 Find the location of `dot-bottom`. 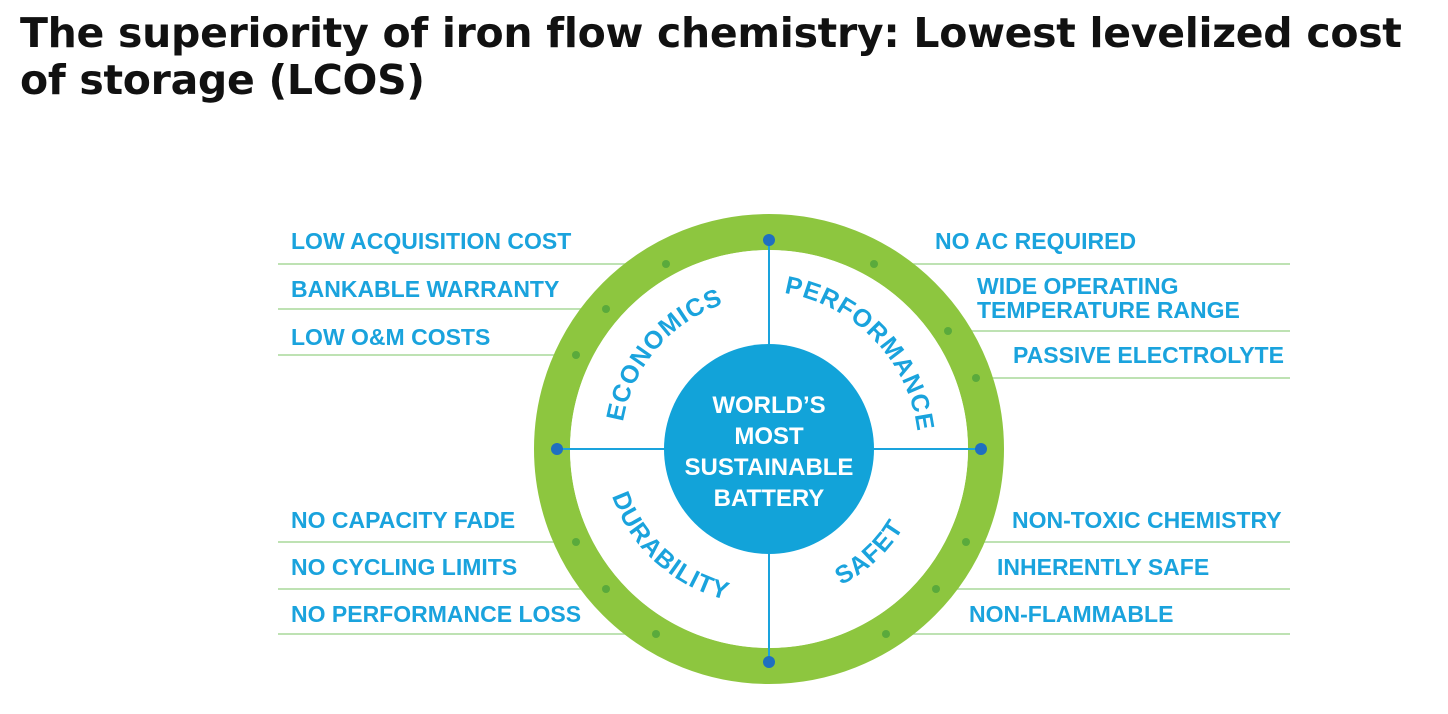

dot-bottom is located at coordinates (769, 662).